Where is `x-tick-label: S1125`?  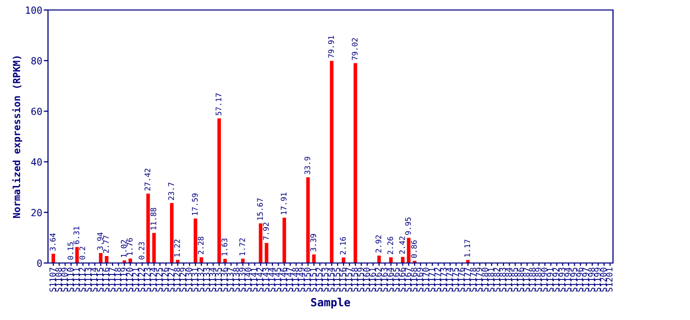
x-tick-label: S1125 is located at coordinates (159, 280).